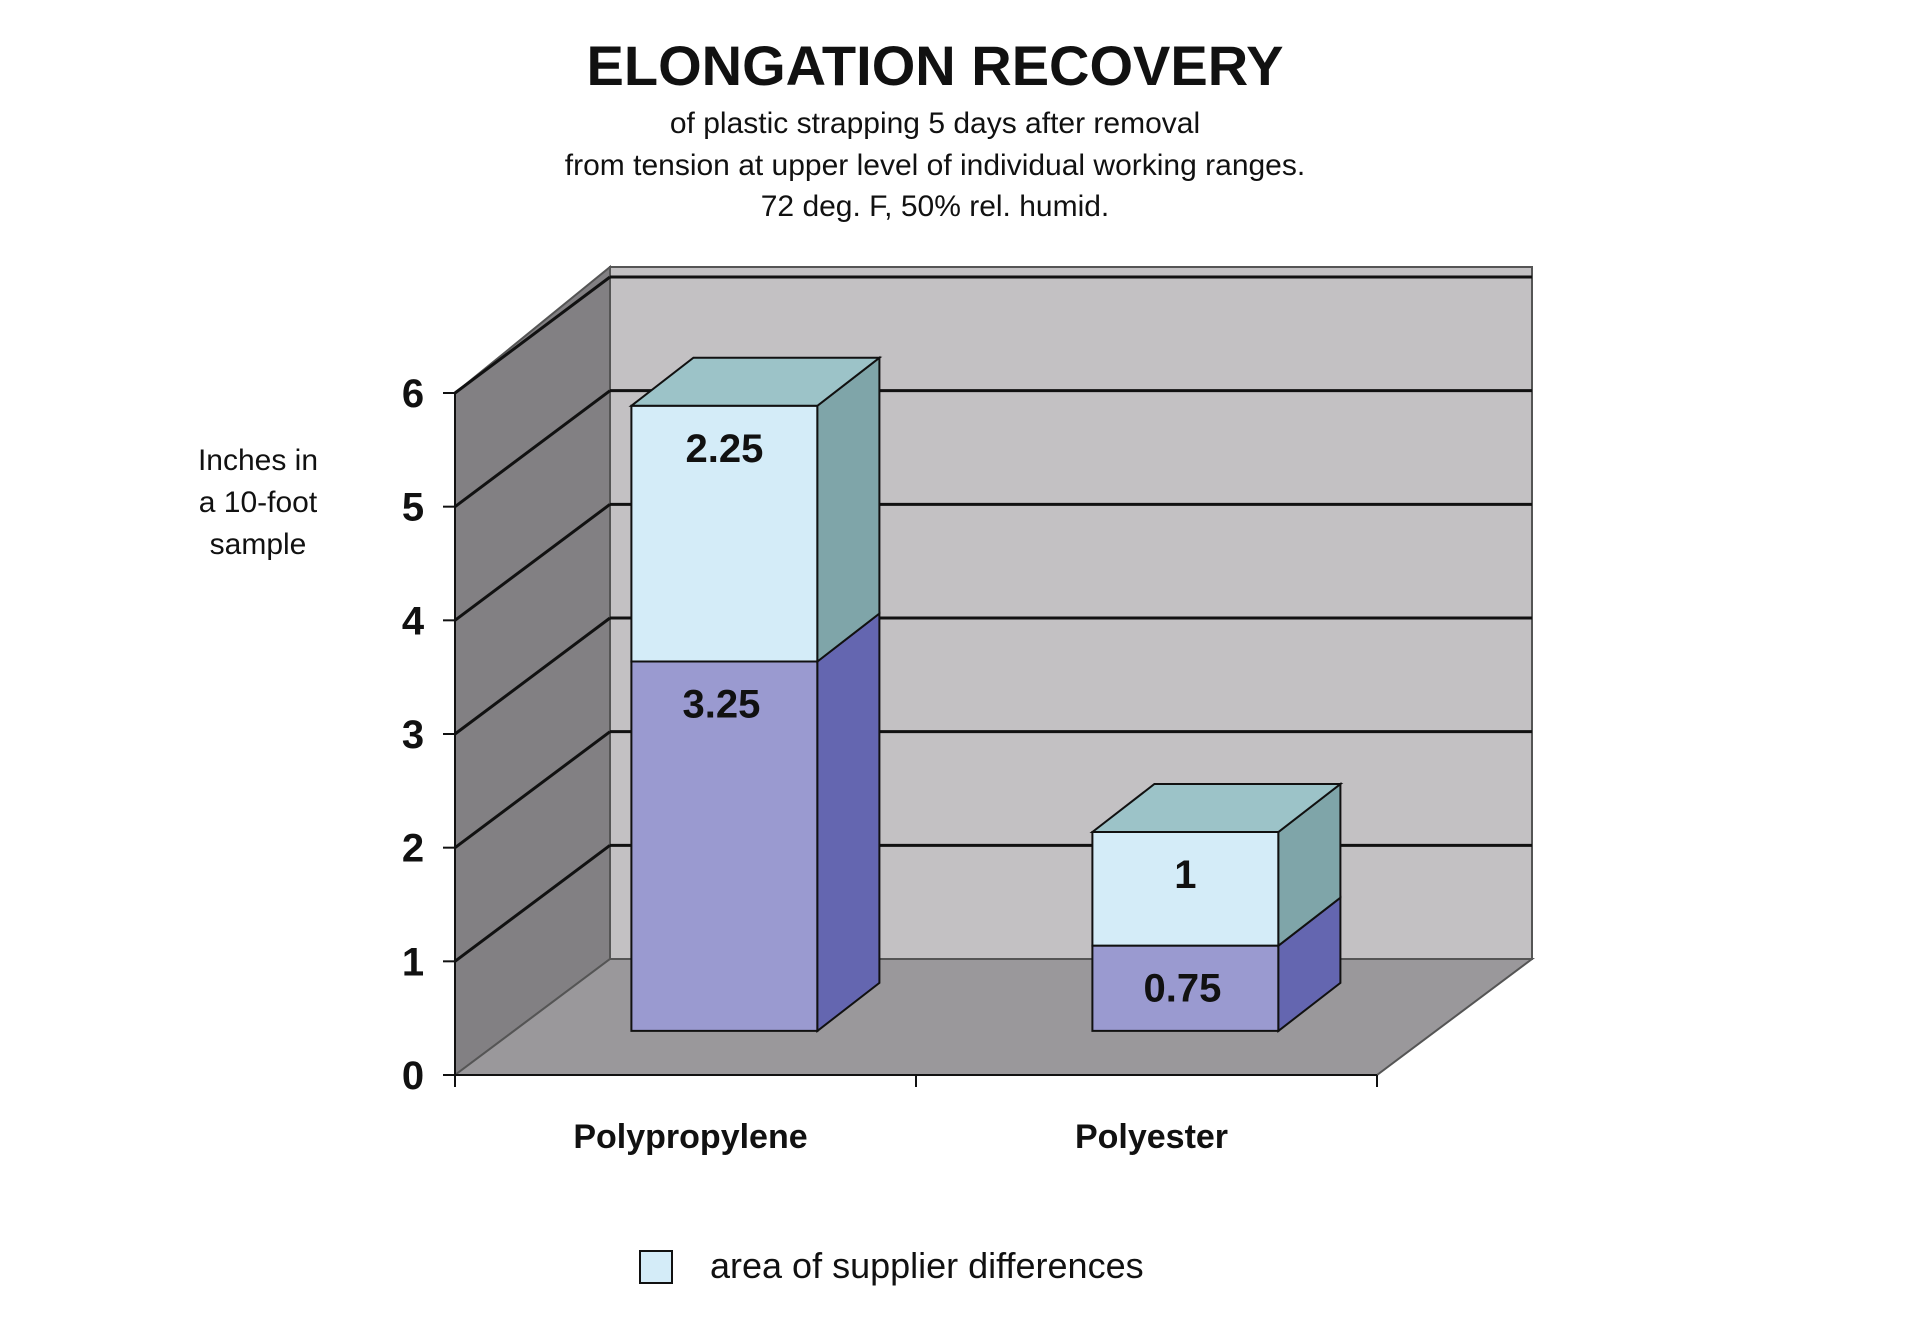  What do you see at coordinates (413, 621) in the screenshot?
I see `y-tick-label-4: 4` at bounding box center [413, 621].